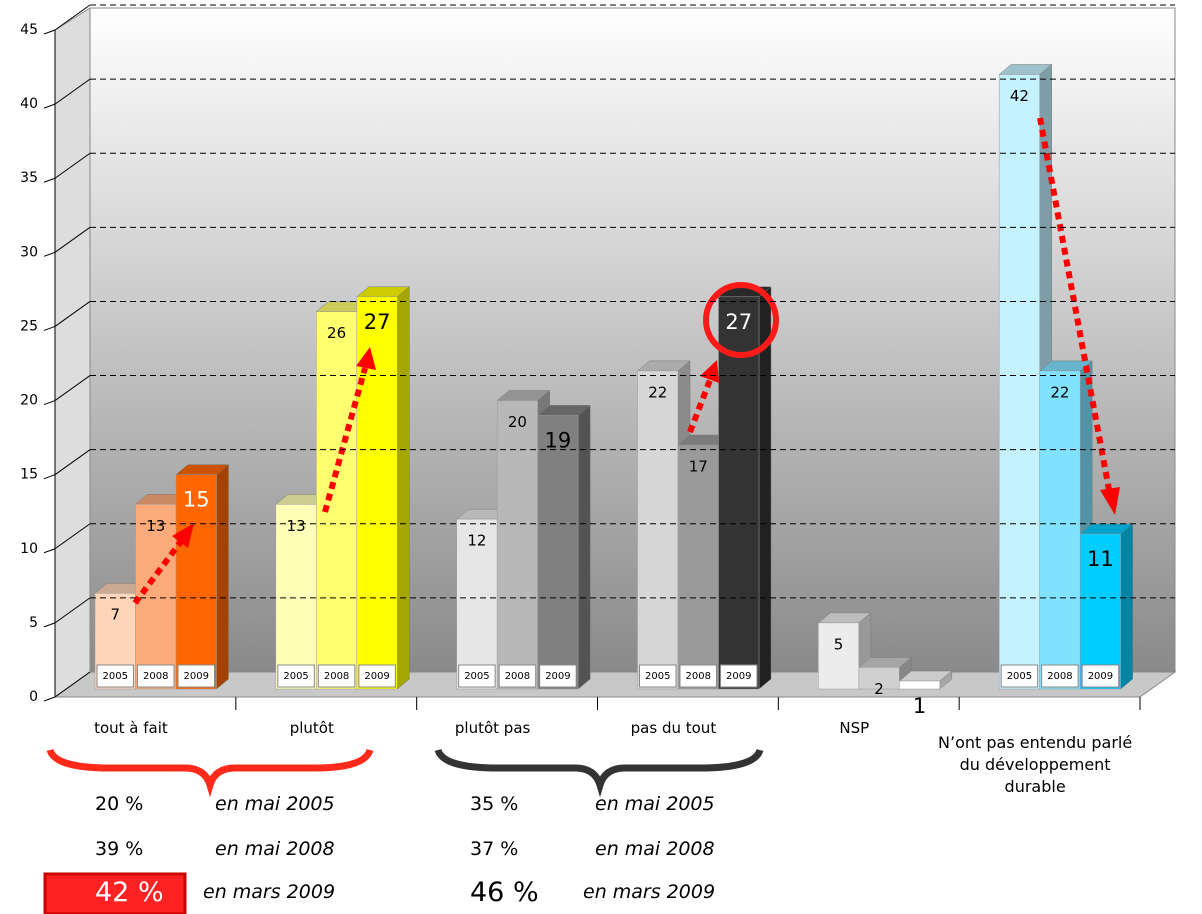 The image size is (1202, 914). Describe the element at coordinates (29, 475) in the screenshot. I see `y-tick-label: 15` at that location.